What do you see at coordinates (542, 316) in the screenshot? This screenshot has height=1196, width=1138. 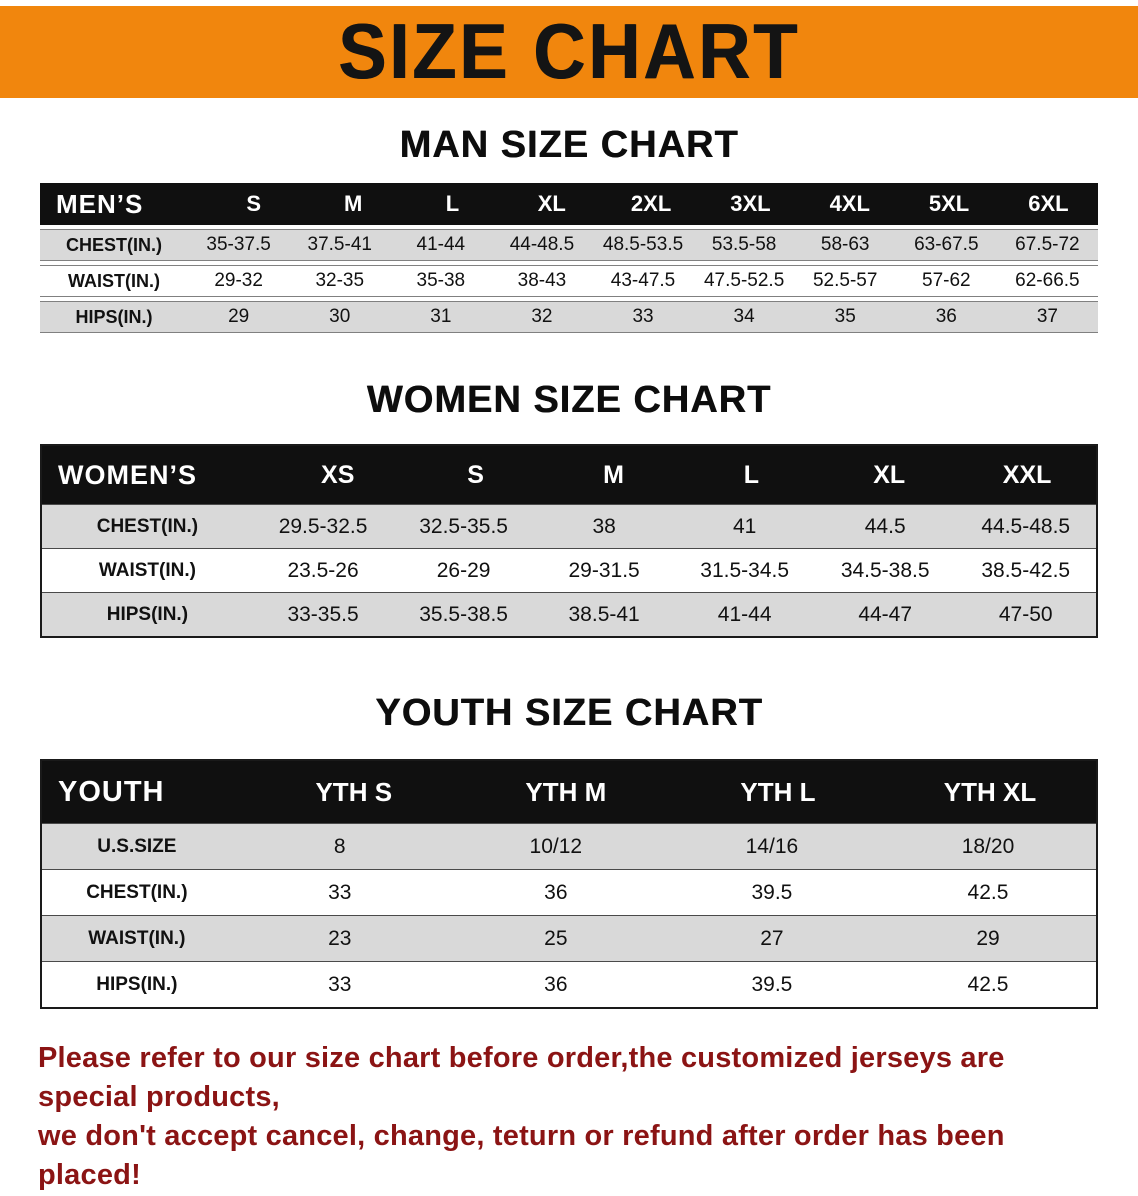 I see `value-cell: 32` at bounding box center [542, 316].